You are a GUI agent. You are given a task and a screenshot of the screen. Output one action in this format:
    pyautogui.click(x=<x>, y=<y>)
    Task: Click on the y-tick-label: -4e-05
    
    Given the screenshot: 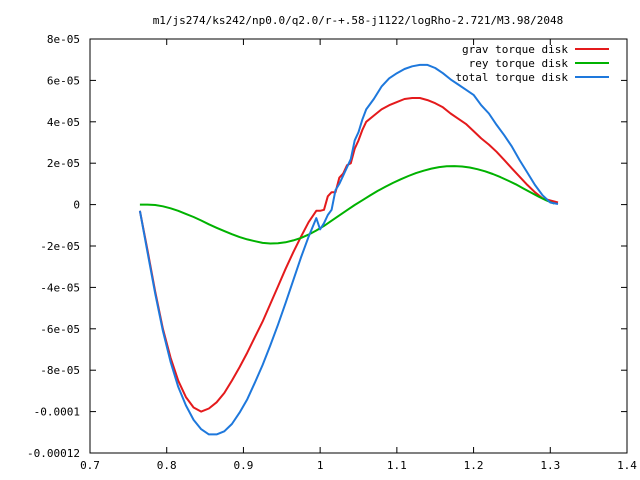 What is the action you would take?
    pyautogui.click(x=60, y=287)
    